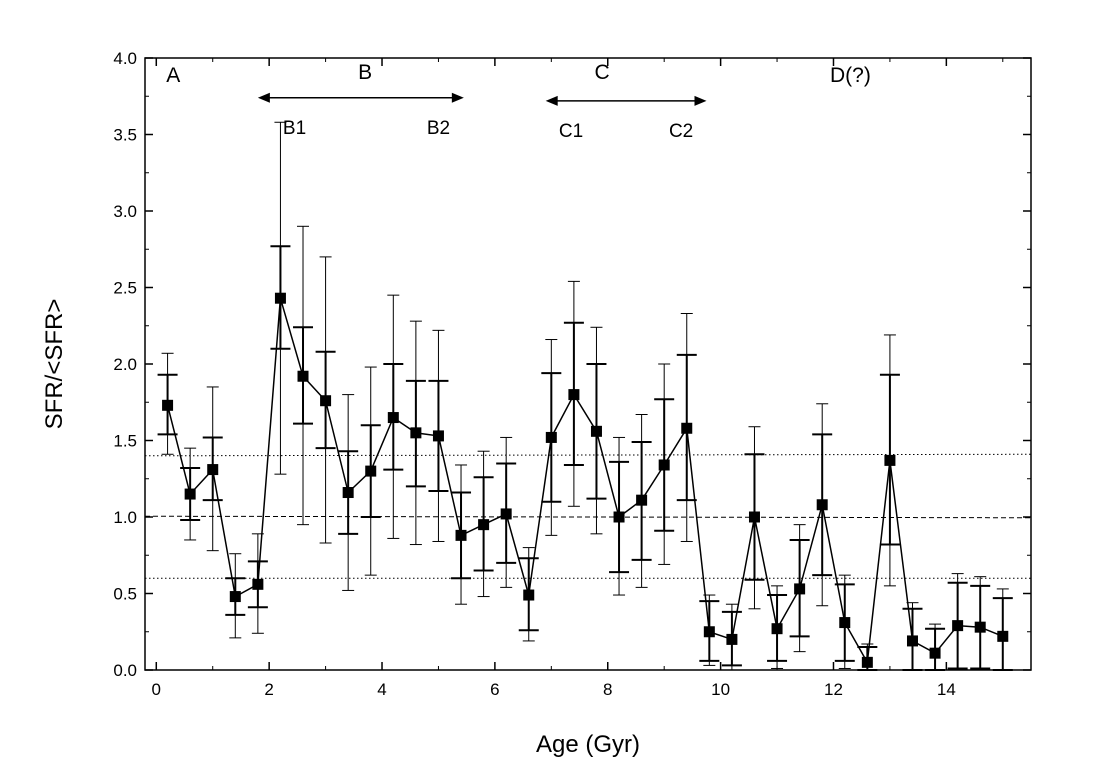 Image resolution: width=1113 pixels, height=770 pixels. Describe the element at coordinates (365, 72) in the screenshot. I see `annotation-B: B` at that location.